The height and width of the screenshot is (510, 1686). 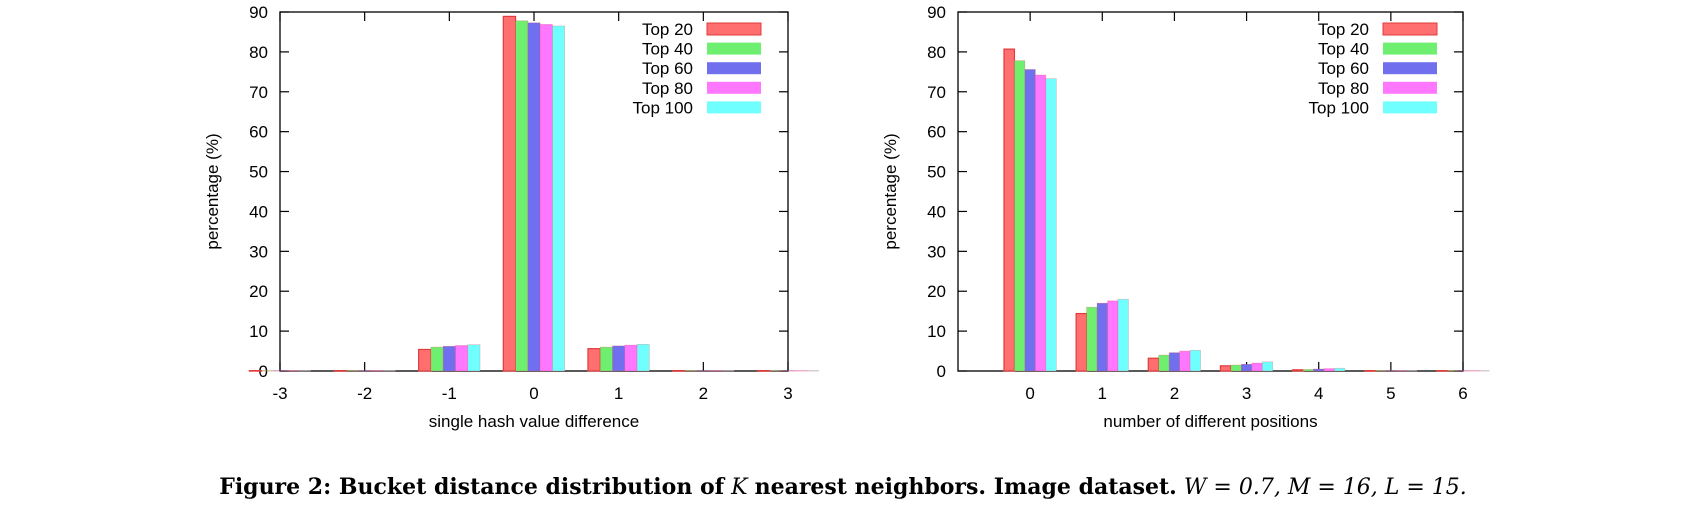 What do you see at coordinates (449, 358) in the screenshot?
I see `bar-top-60--1` at bounding box center [449, 358].